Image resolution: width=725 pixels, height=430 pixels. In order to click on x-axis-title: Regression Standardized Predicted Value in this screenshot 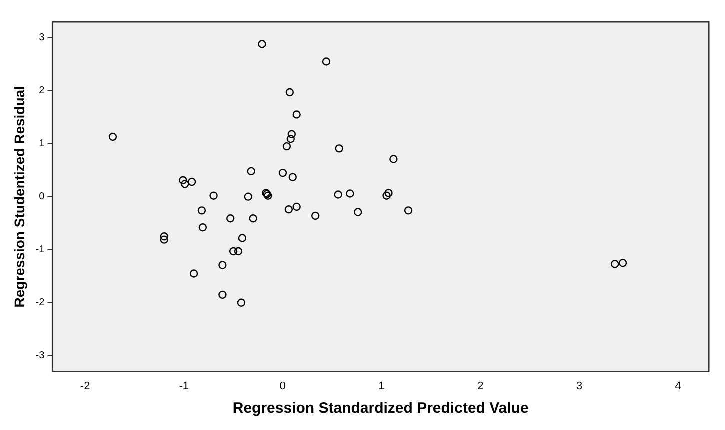, I will do `click(380, 409)`.